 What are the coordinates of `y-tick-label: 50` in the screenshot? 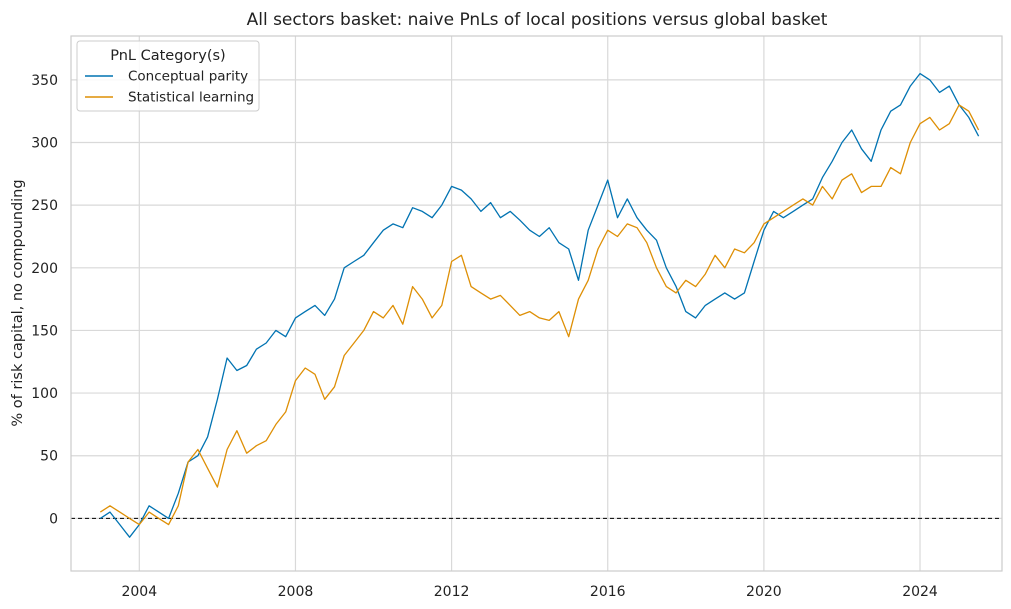 It's located at (49, 457).